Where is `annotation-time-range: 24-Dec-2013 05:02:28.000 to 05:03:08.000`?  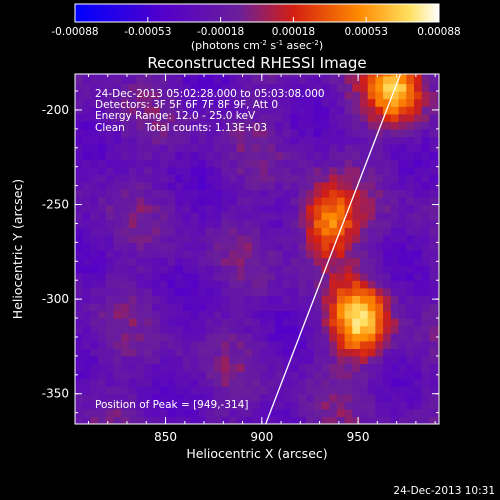
annotation-time-range: 24-Dec-2013 05:02:28.000 to 05:03:08.000 is located at coordinates (210, 94).